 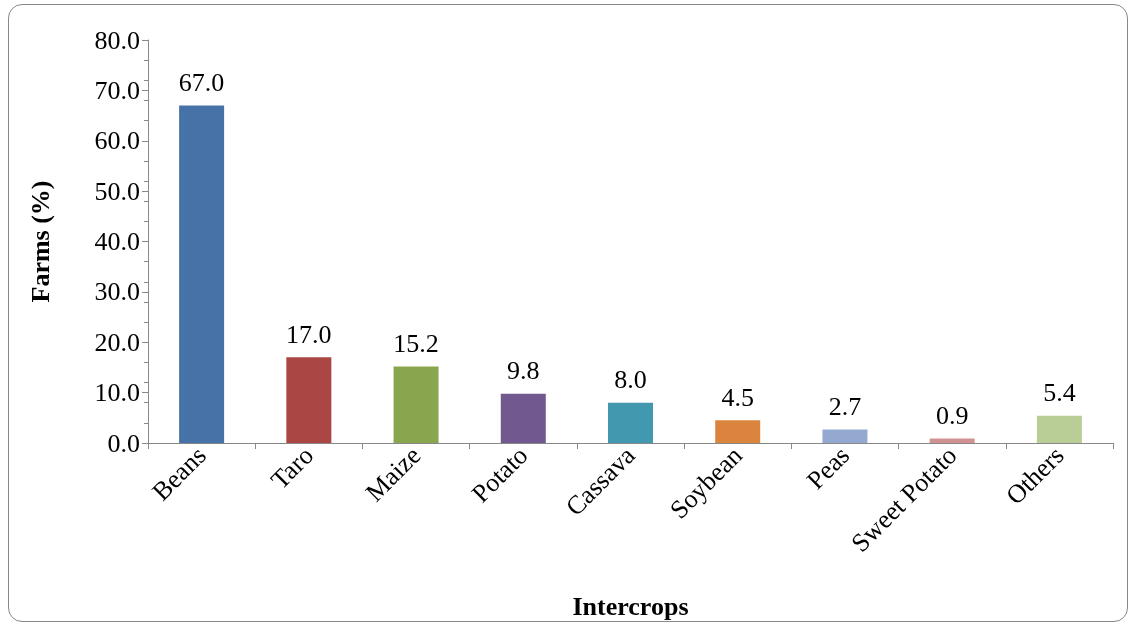 I want to click on data-label: 9.8, so click(x=523, y=371).